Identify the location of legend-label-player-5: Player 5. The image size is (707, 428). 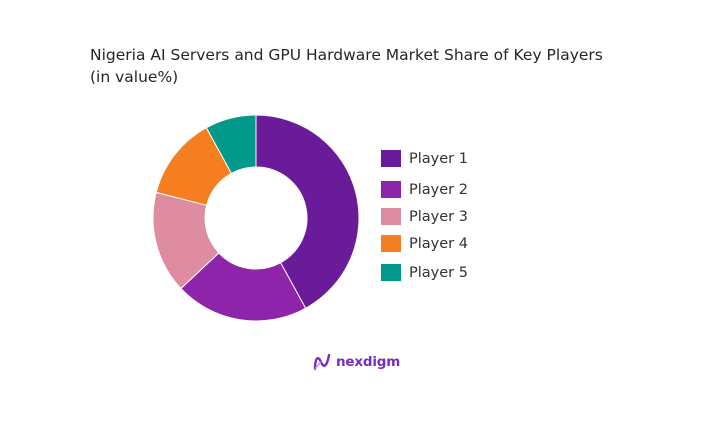
(438, 272).